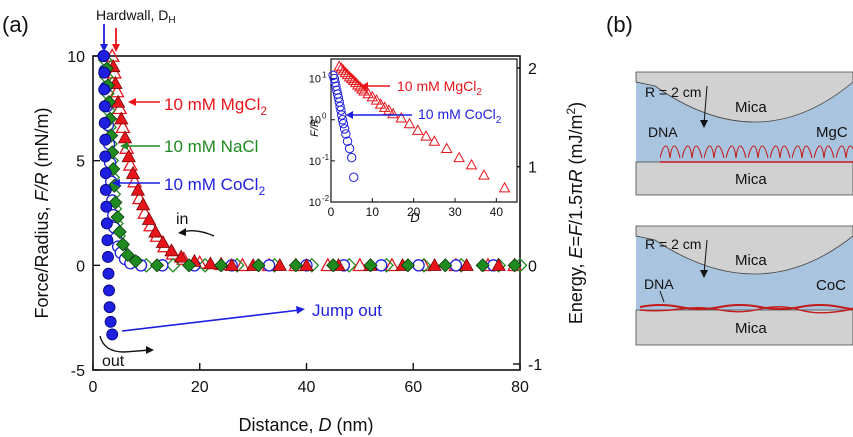  I want to click on hardwall-label: Hardwall, DH, so click(136, 16).